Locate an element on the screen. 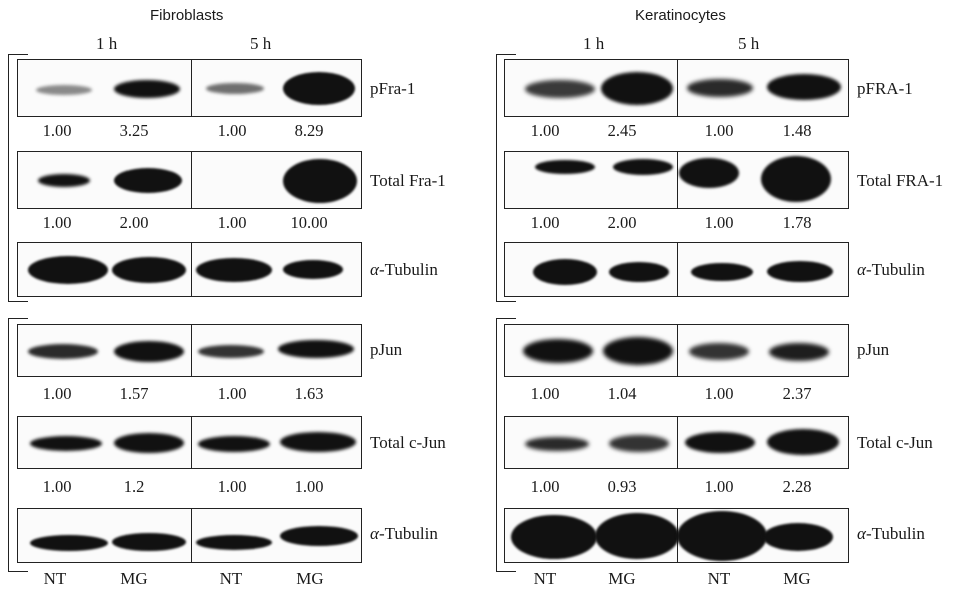 This screenshot has height=589, width=964. quant-value: 1.78 is located at coordinates (797, 222).